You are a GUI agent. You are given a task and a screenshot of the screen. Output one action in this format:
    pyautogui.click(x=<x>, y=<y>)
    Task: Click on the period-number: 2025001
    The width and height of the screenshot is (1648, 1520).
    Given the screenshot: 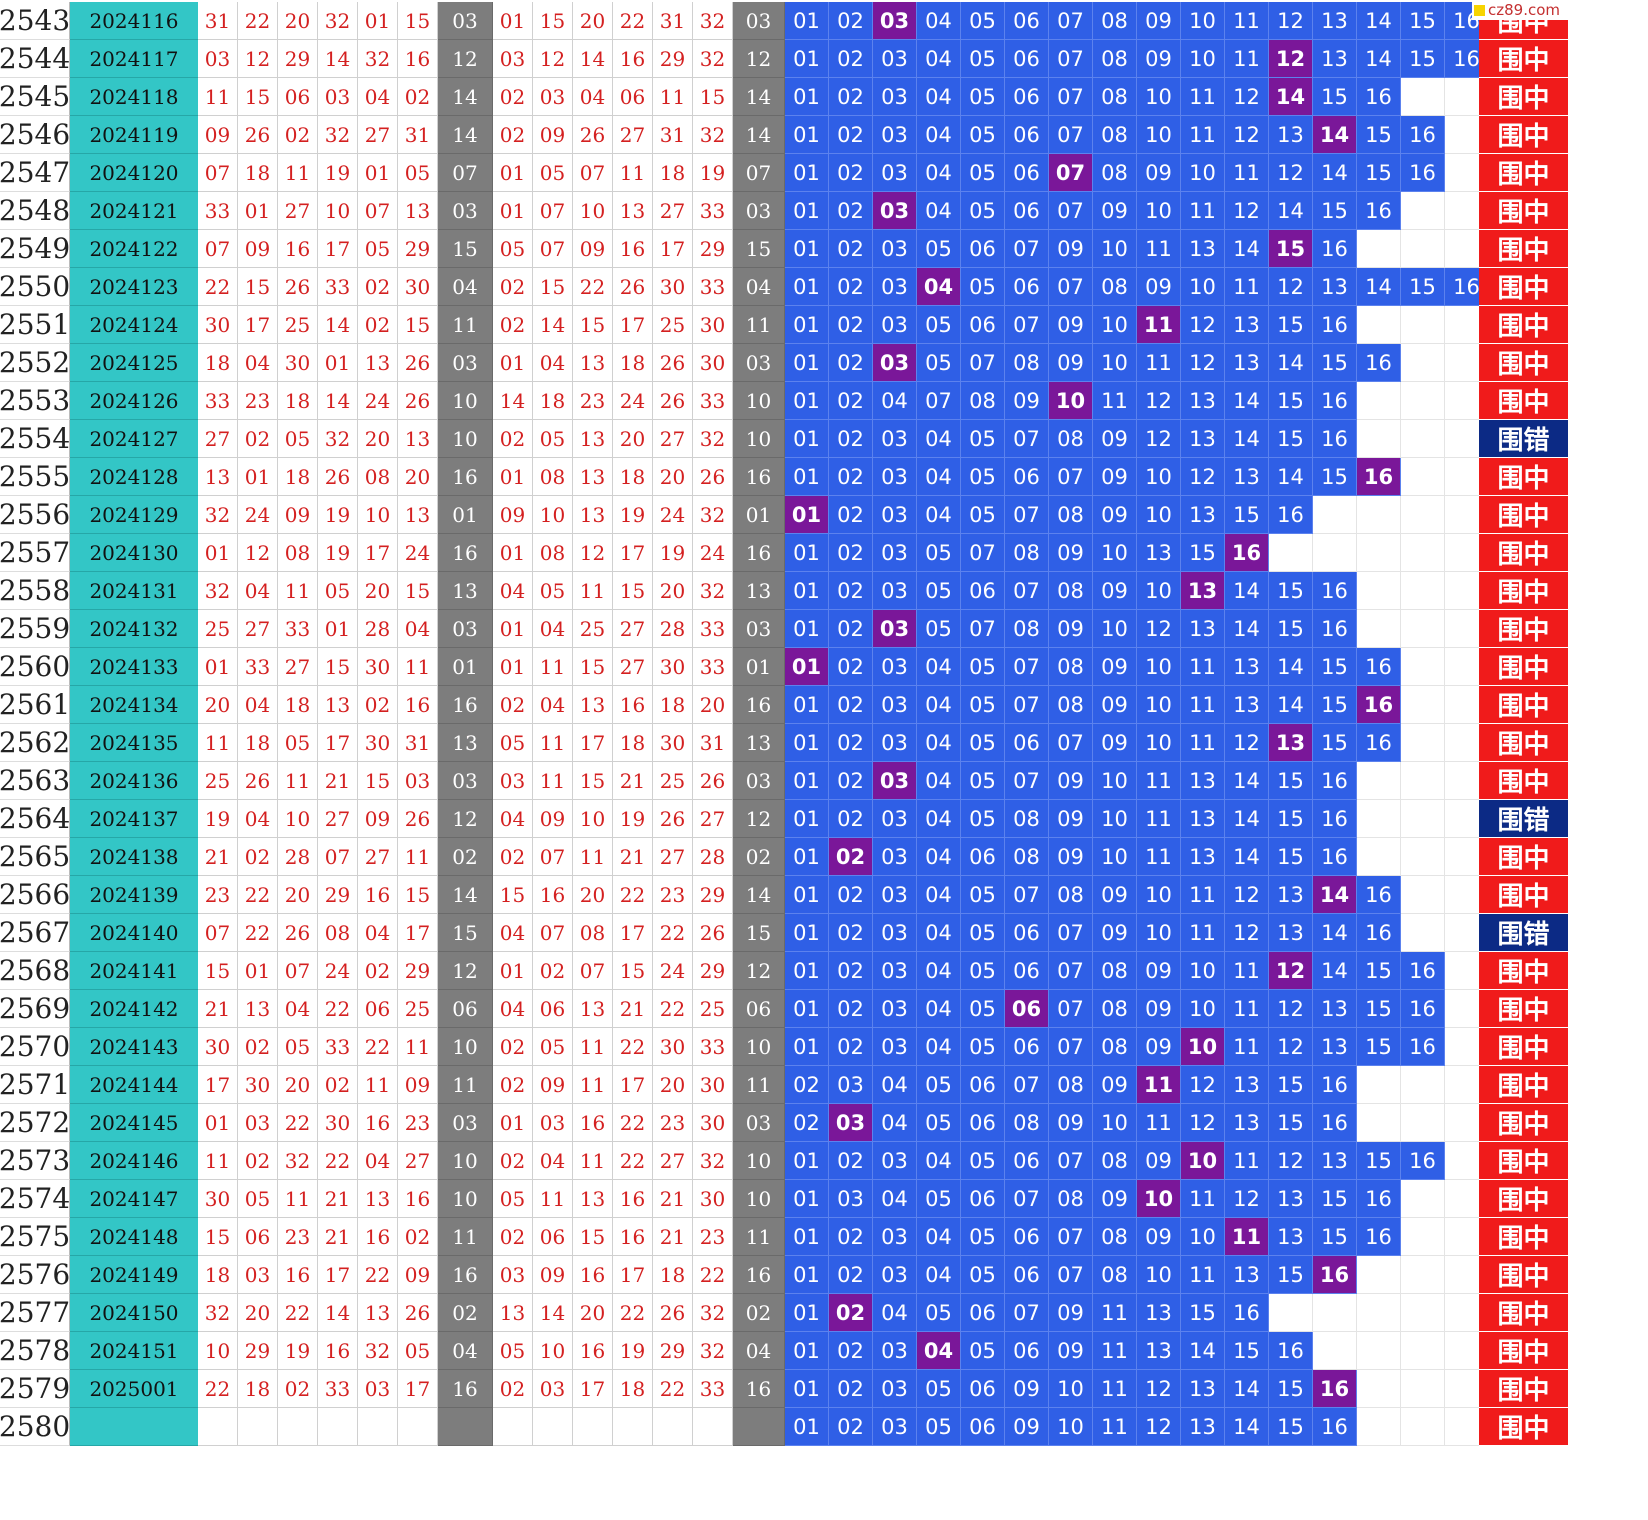 What is the action you would take?
    pyautogui.click(x=134, y=1389)
    